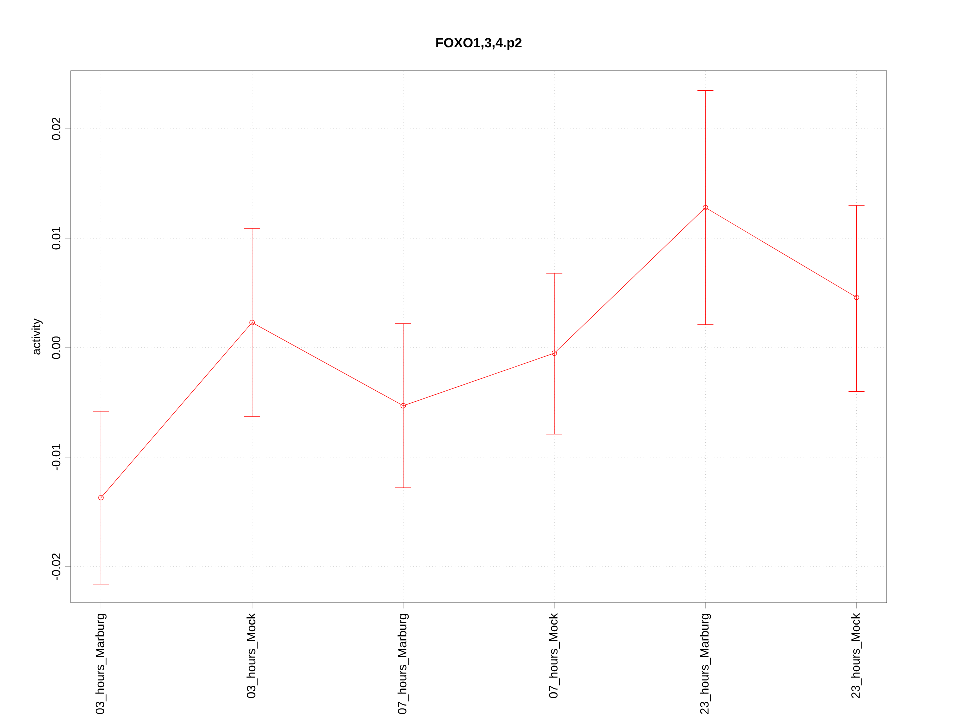 Image resolution: width=960 pixels, height=720 pixels. What do you see at coordinates (101, 664) in the screenshot?
I see `x-tick-label: 03_hours_Marburg` at bounding box center [101, 664].